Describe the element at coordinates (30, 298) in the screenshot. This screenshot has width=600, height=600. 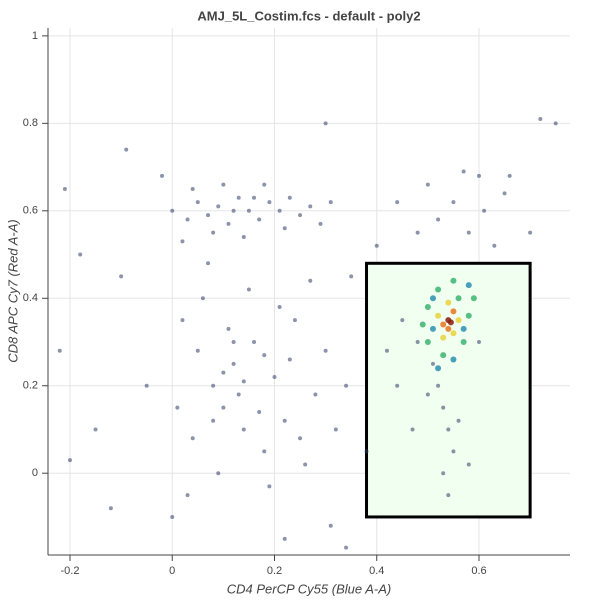
I see `y-tick-label: 0.4` at that location.